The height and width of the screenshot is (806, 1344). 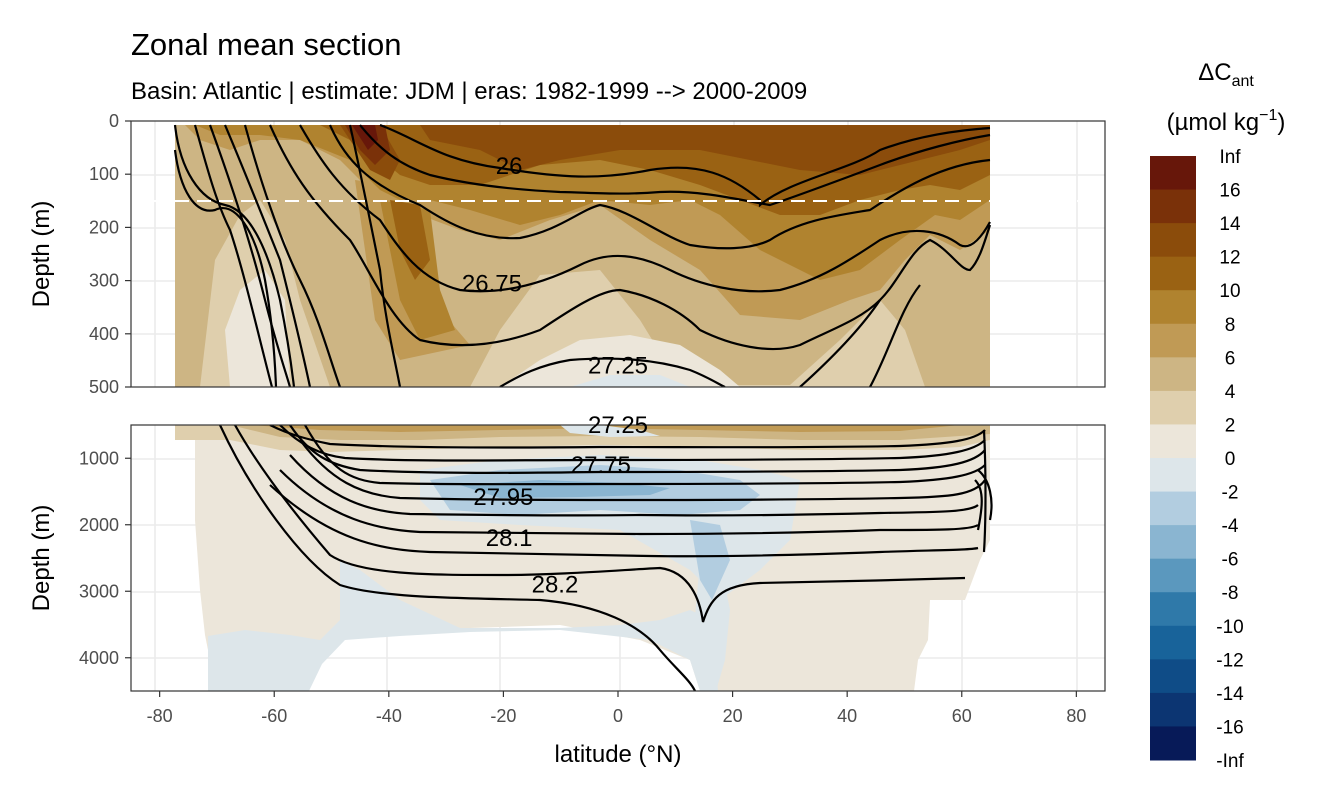 What do you see at coordinates (266, 44) in the screenshot?
I see `chart-title: Zonal mean section` at bounding box center [266, 44].